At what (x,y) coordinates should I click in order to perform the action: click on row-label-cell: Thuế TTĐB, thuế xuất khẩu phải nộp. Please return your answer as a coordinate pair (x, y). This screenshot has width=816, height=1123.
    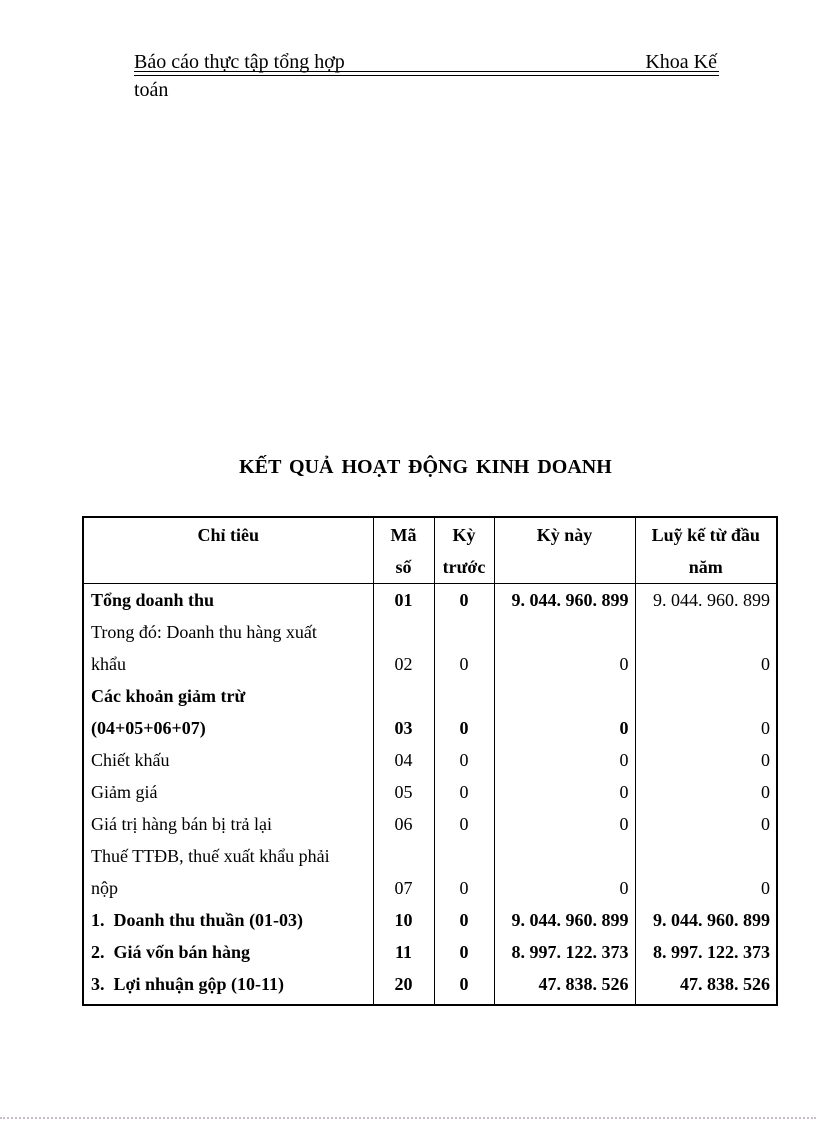
    Looking at the image, I should click on (228, 872).